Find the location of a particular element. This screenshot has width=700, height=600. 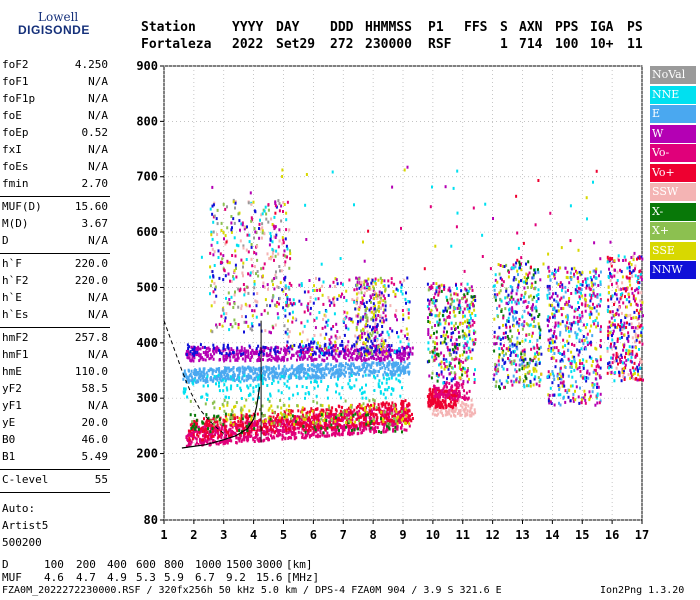

autoscaling-info: Artist5 is located at coordinates (25, 525).